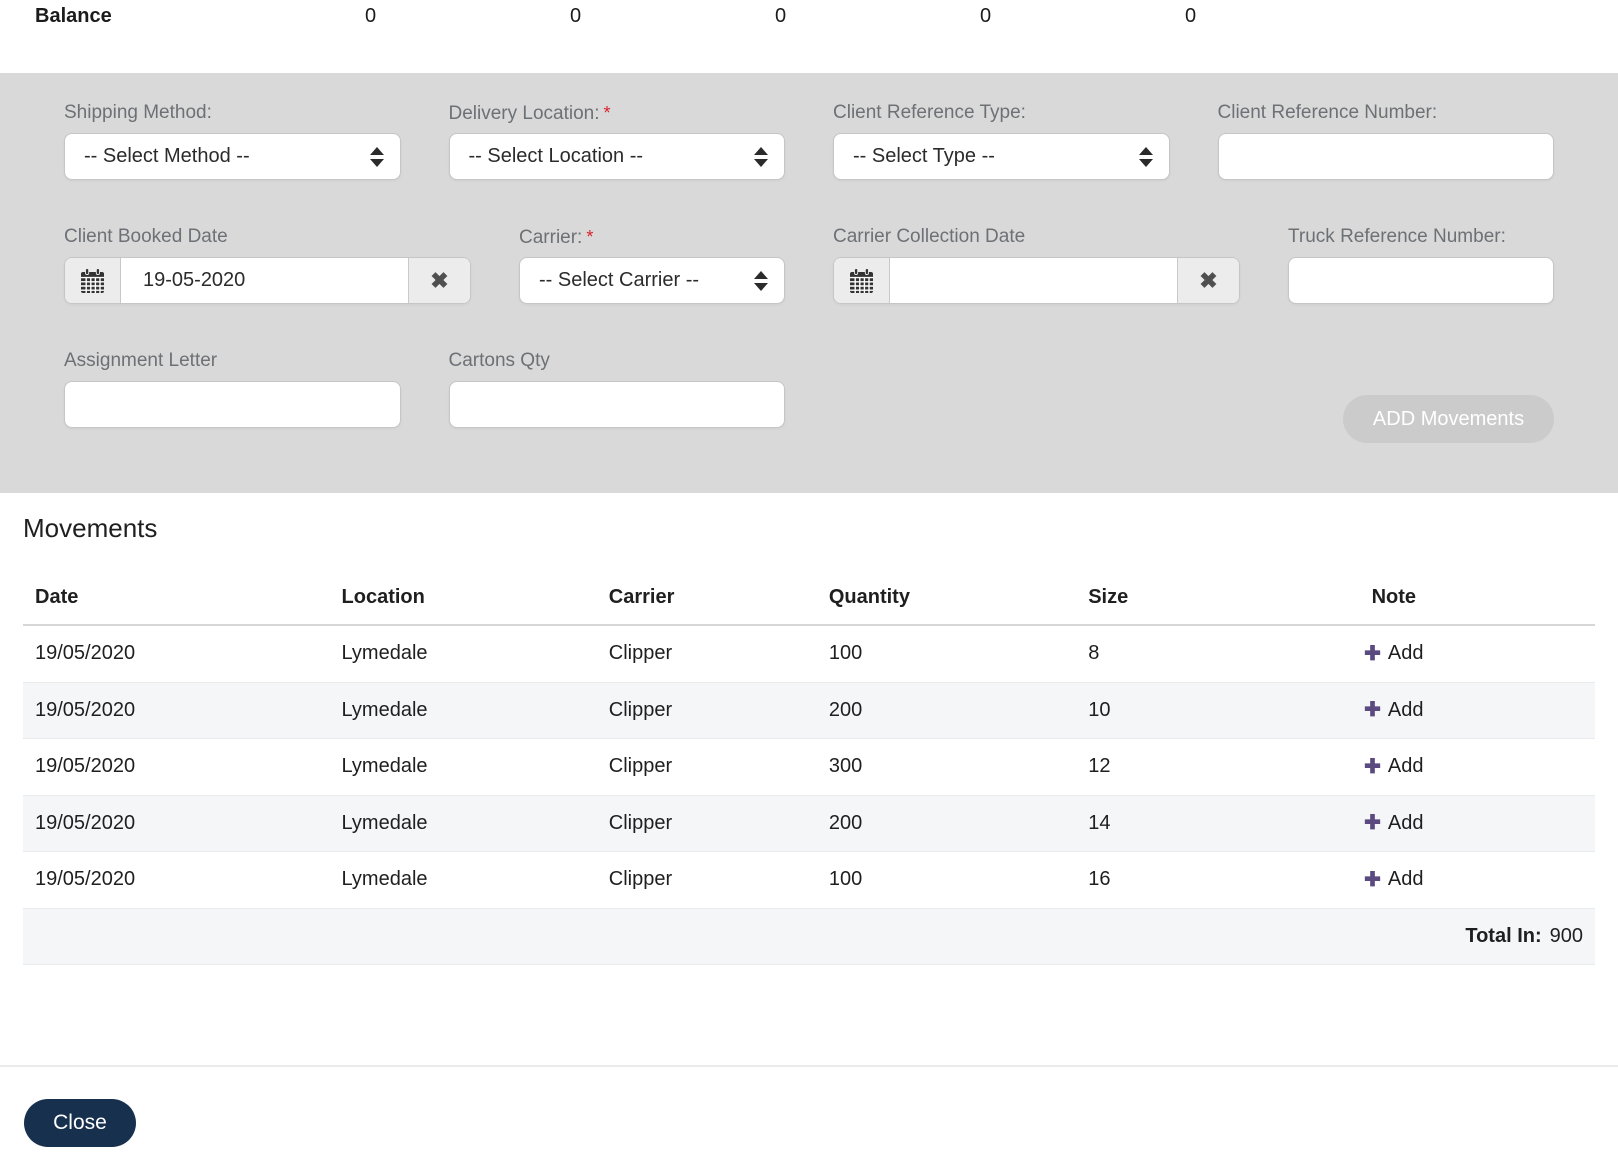 The width and height of the screenshot is (1618, 1166). What do you see at coordinates (616, 404) in the screenshot?
I see `cartons-qty-input` at bounding box center [616, 404].